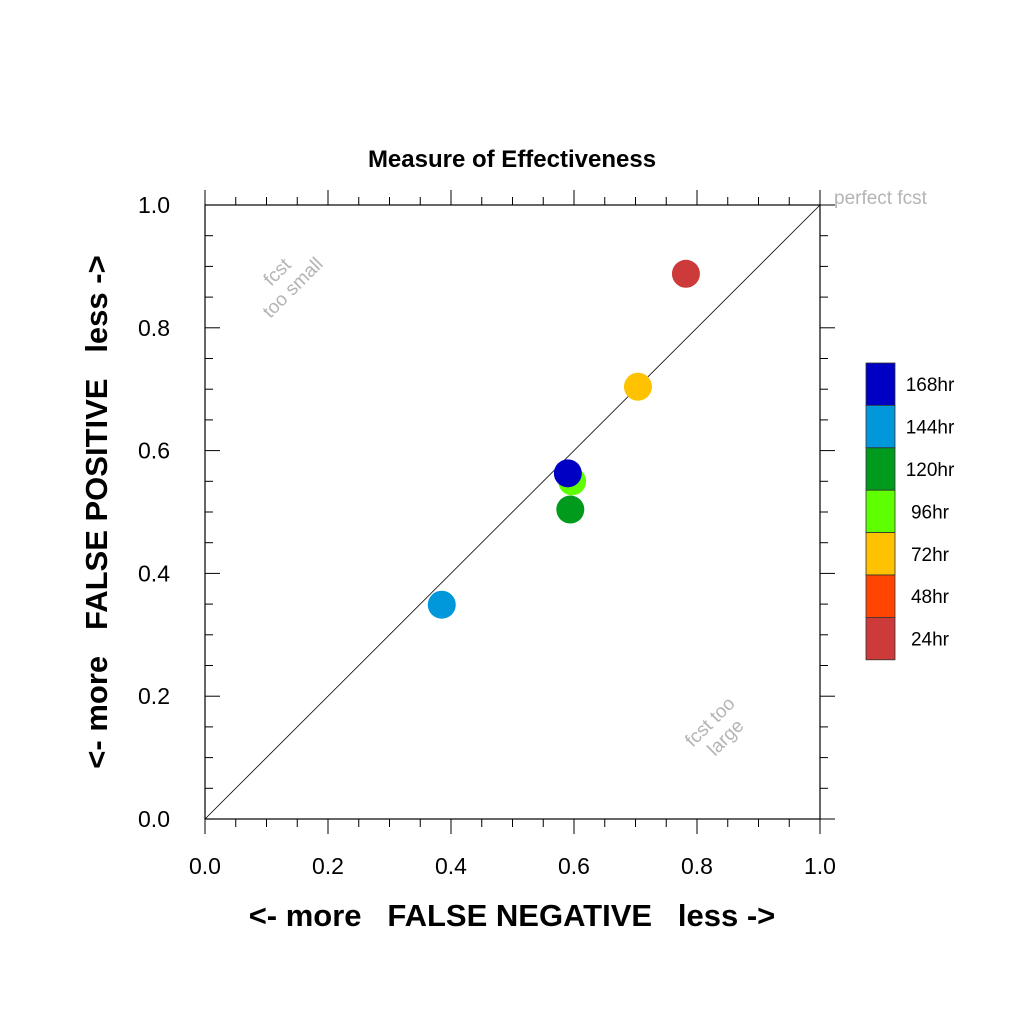  Describe the element at coordinates (697, 866) in the screenshot. I see `x-tick-label: 0.8` at that location.